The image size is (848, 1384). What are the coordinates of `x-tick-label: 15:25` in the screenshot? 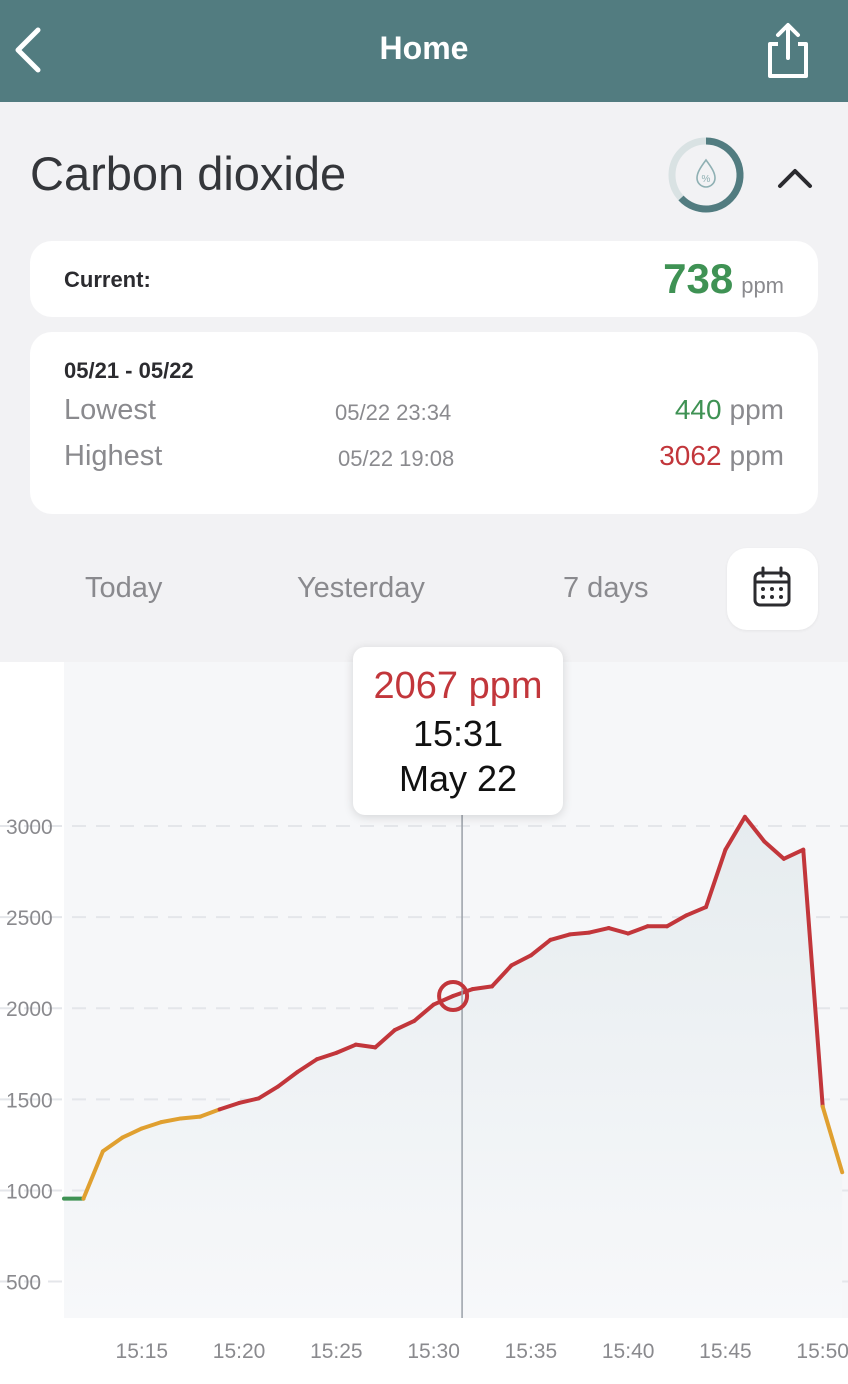 It's located at (336, 1351).